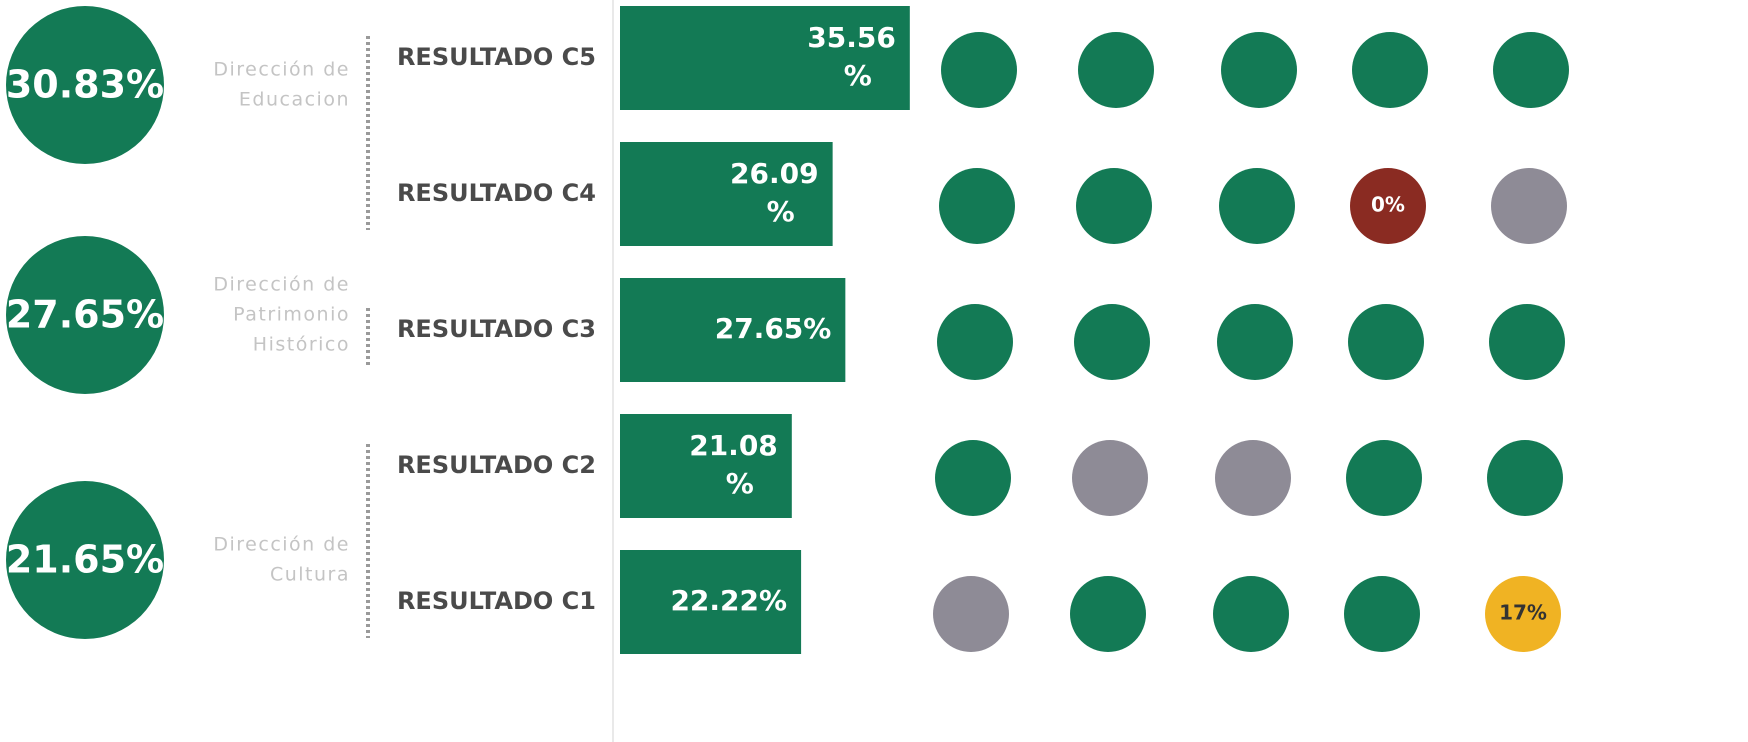 Image resolution: width=1748 pixels, height=742 pixels. I want to click on group-total: 27.65%, so click(85, 315).